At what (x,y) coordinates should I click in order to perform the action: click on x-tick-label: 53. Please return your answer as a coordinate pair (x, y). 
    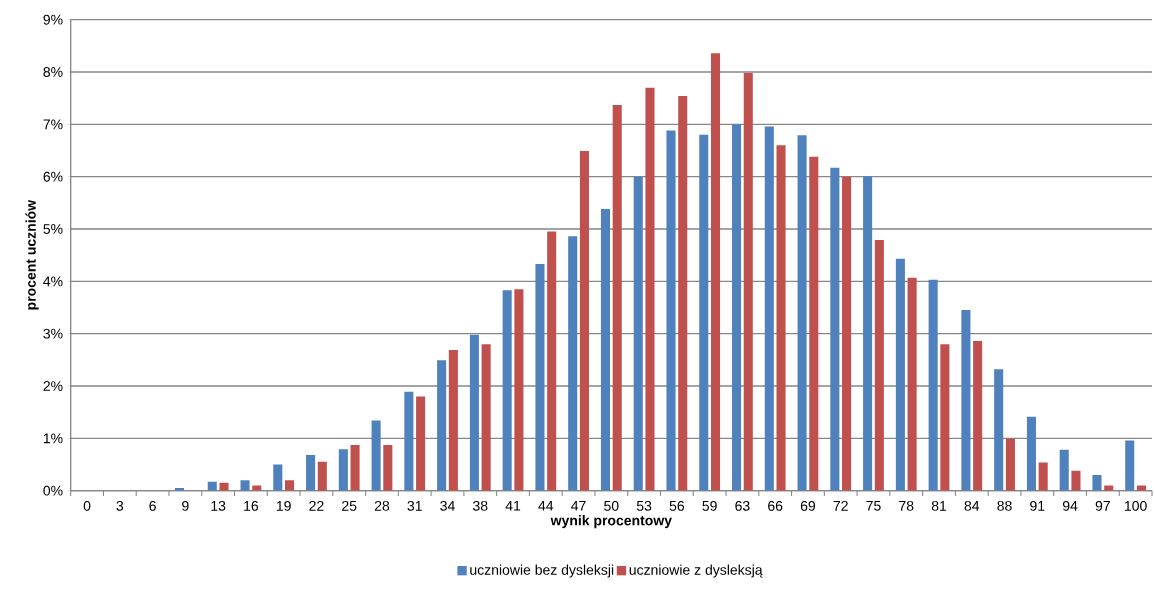
    Looking at the image, I should click on (644, 505).